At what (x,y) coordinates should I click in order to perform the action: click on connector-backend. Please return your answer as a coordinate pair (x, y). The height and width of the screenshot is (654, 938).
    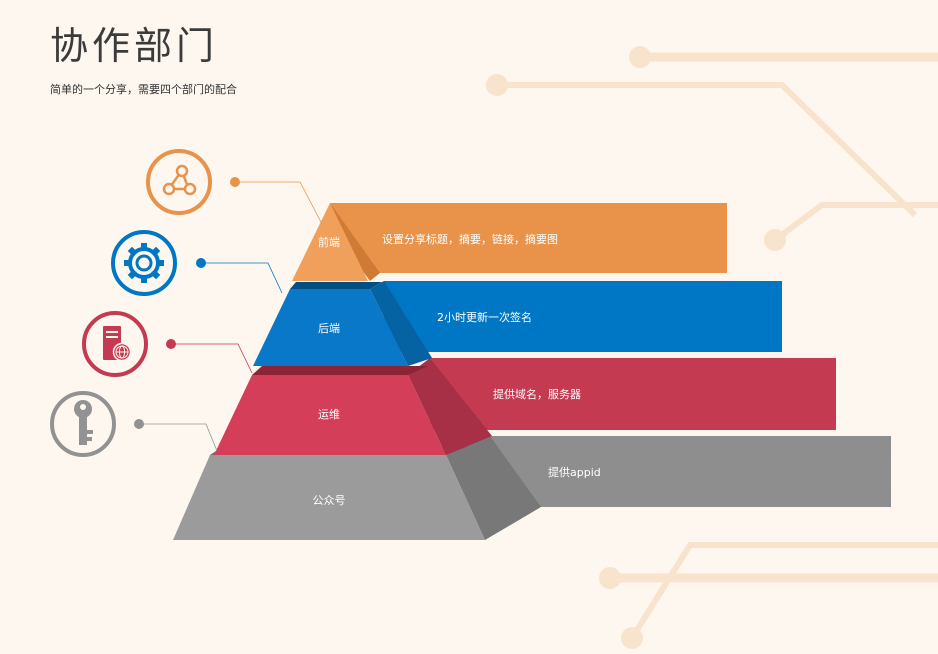
    Looking at the image, I should click on (239, 276).